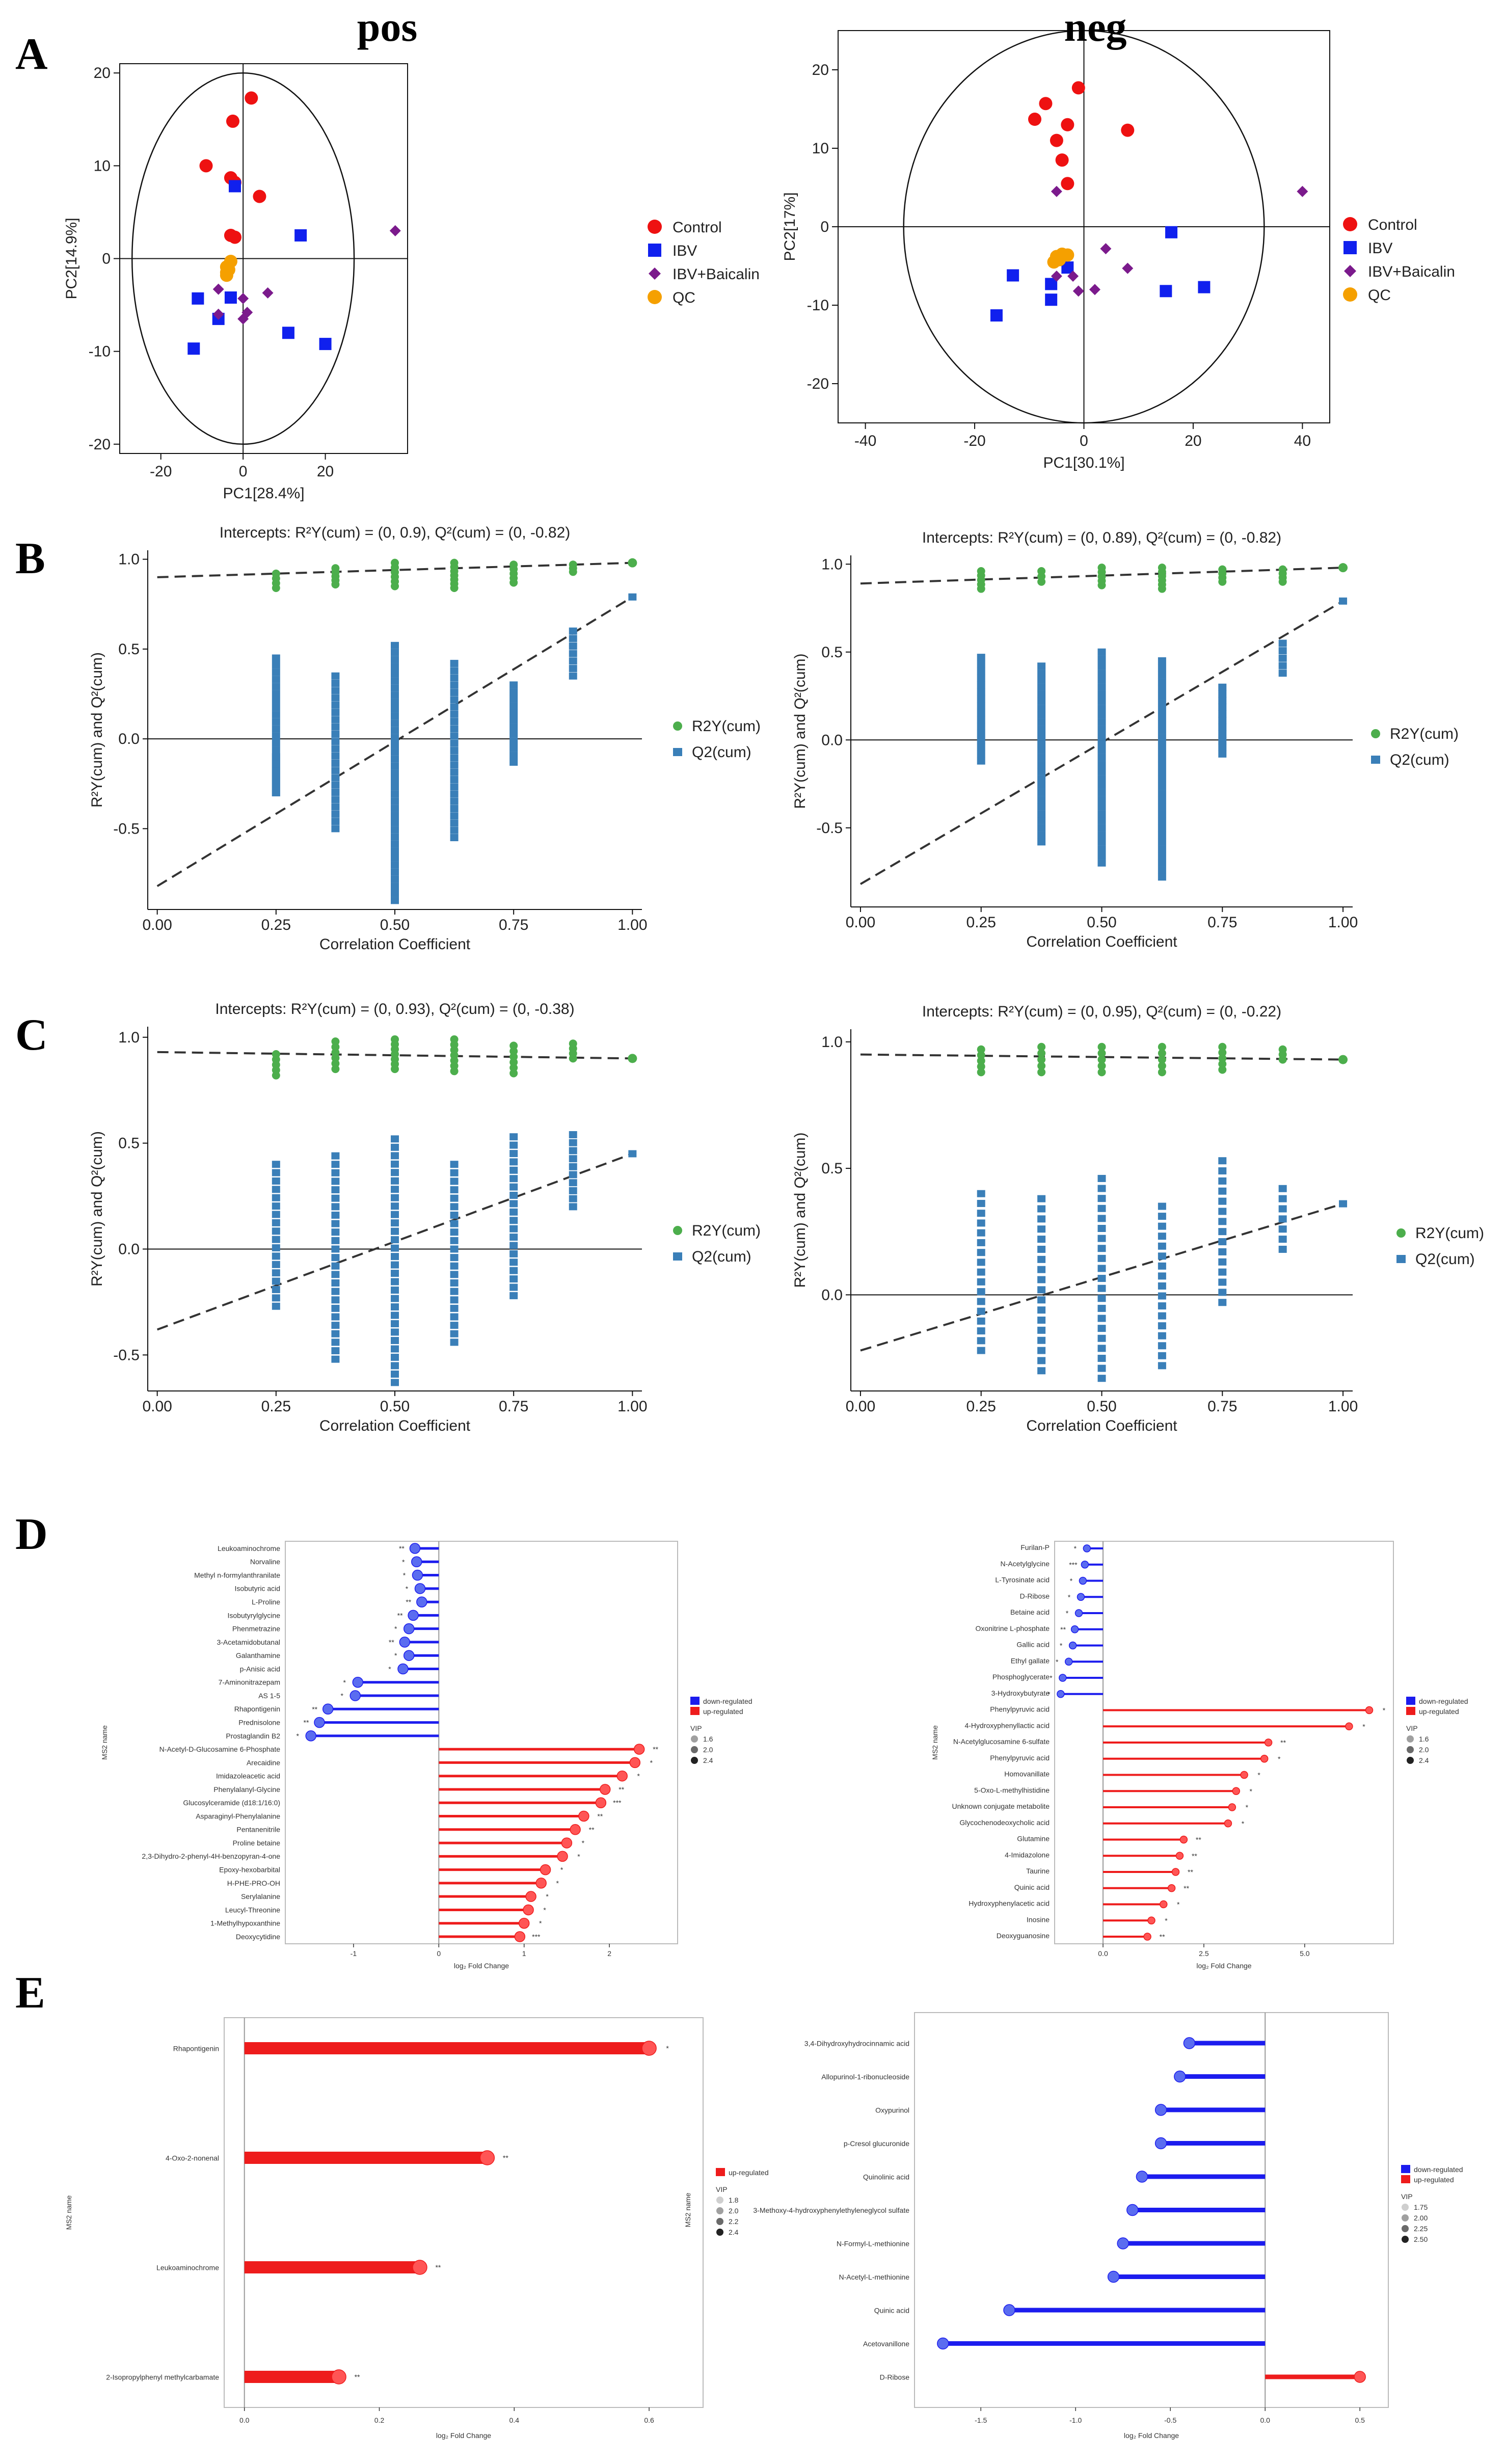 The height and width of the screenshot is (2464, 1505). I want to click on panel-label-d: D, so click(31, 1534).